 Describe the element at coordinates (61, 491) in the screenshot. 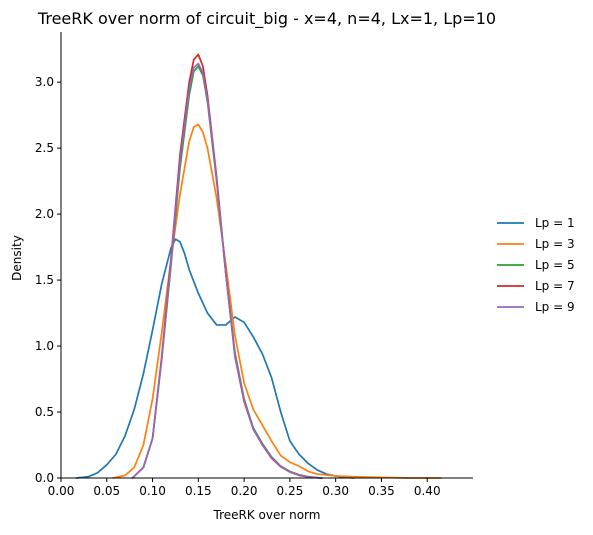

I see `x-tick-label: 0.00` at that location.